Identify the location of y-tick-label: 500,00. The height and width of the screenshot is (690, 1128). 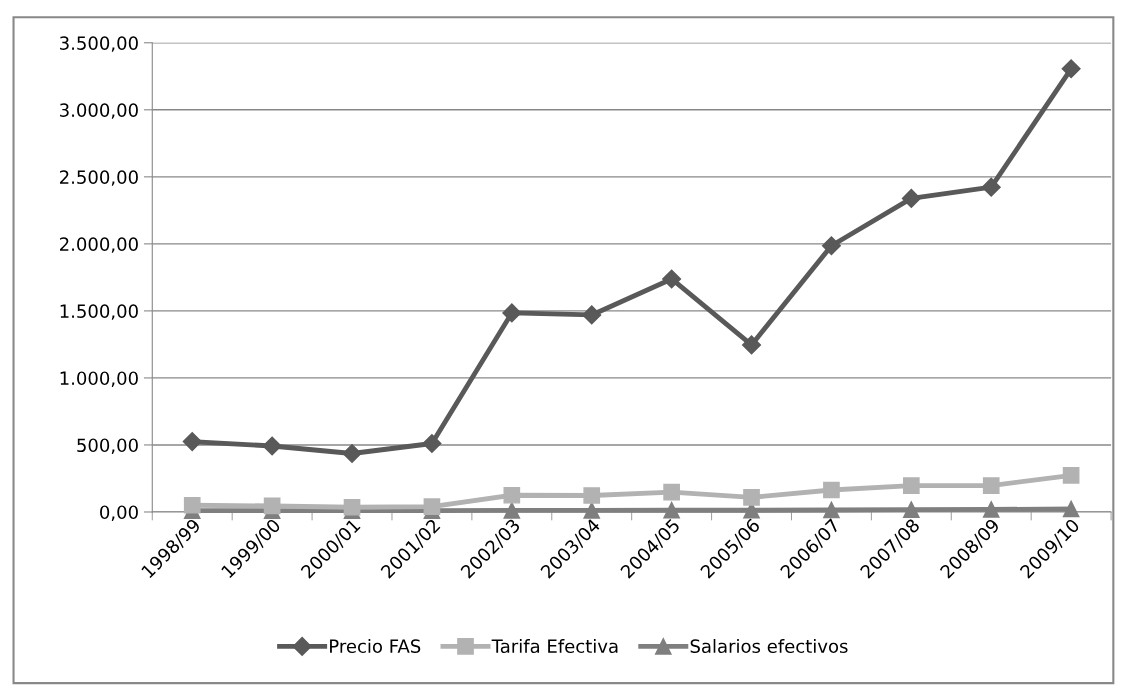
(107, 446).